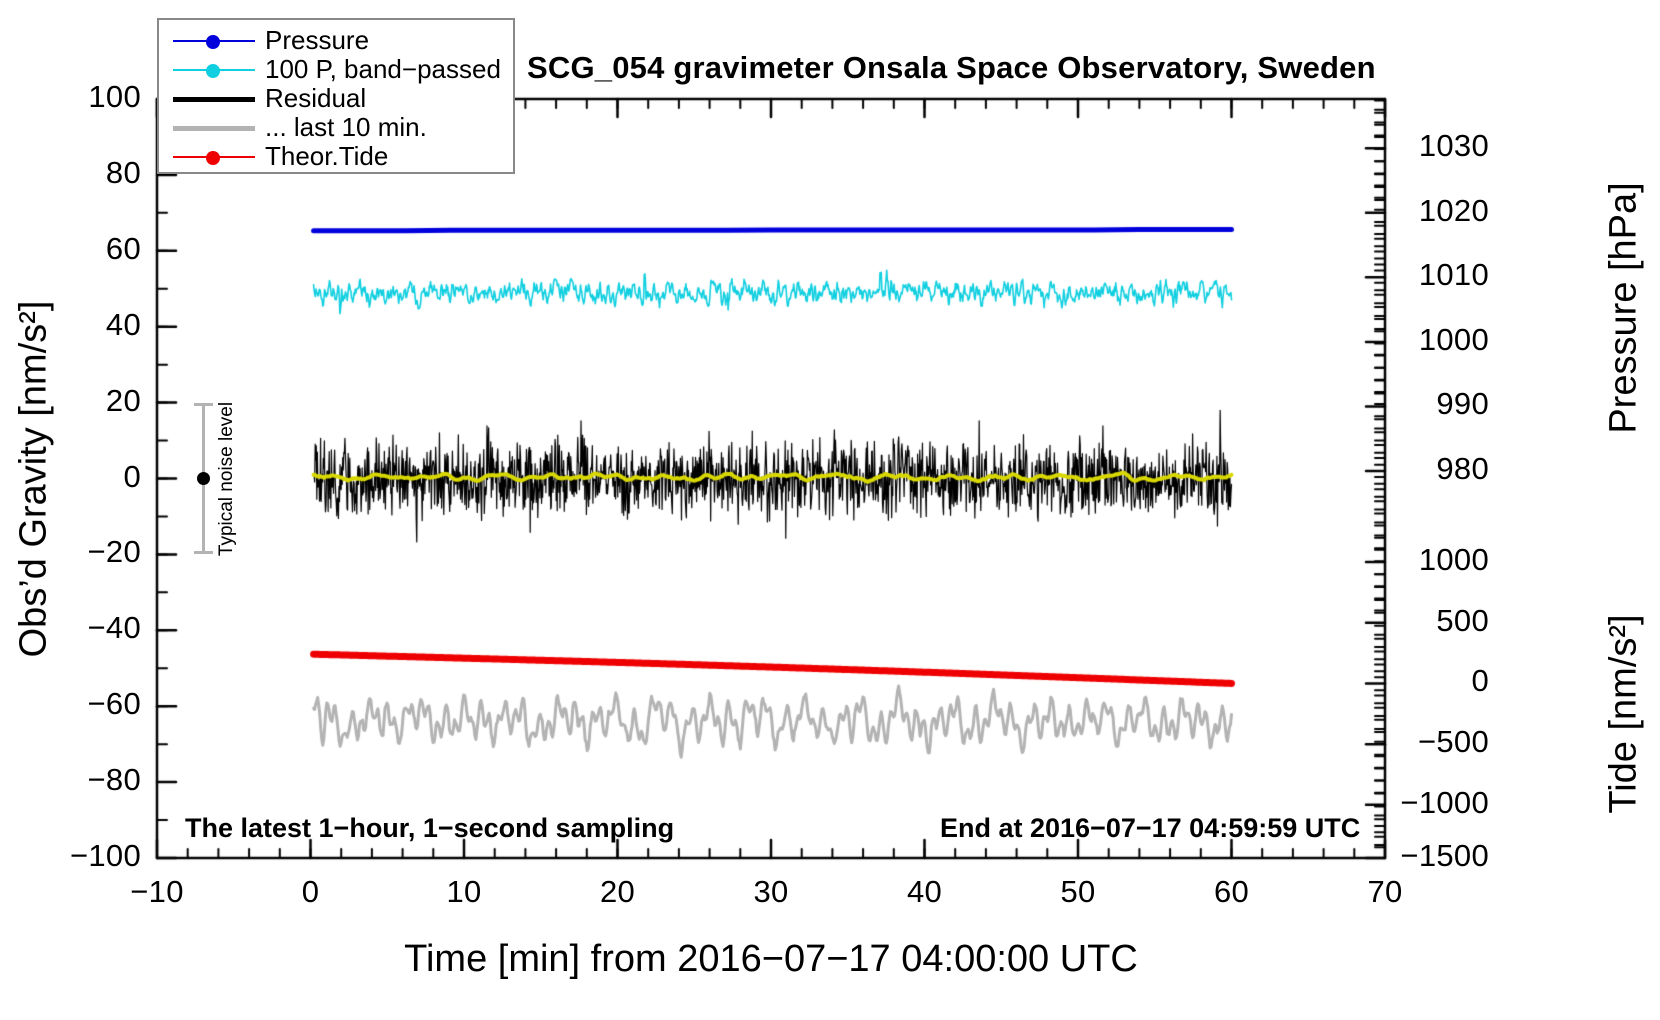 This screenshot has width=1660, height=1020. What do you see at coordinates (310, 891) in the screenshot?
I see `x-tick-label: 0` at bounding box center [310, 891].